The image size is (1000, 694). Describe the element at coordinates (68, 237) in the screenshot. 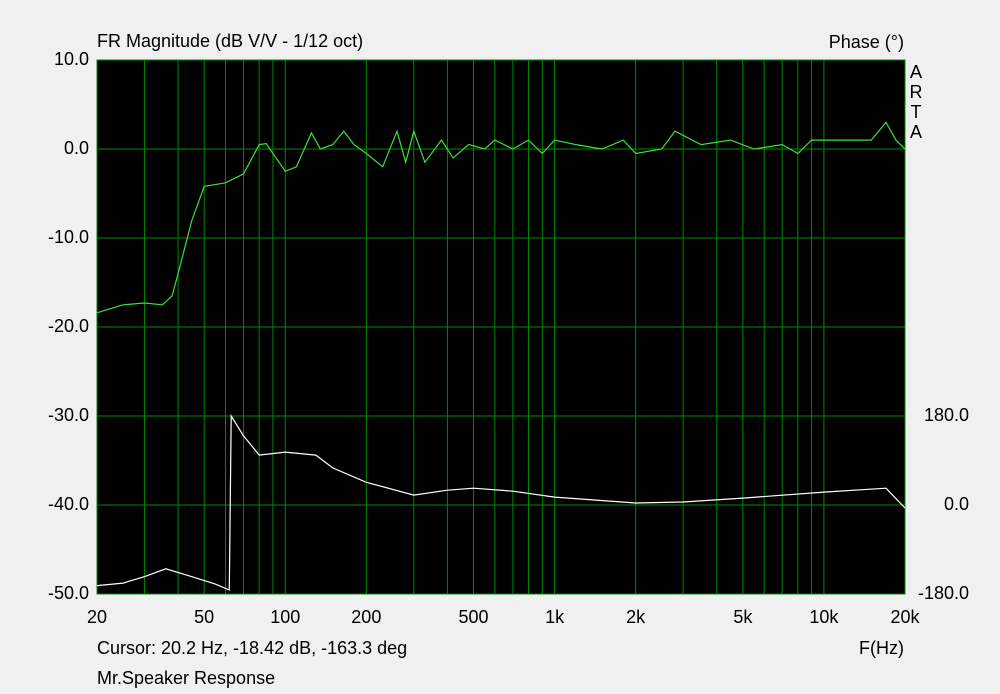

I see `y-tick-label: -10.0` at that location.